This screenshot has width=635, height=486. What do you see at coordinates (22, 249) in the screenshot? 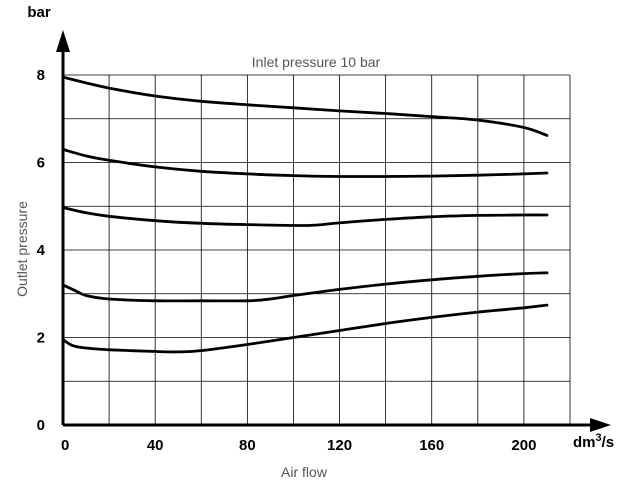
I see `y-axis-label: Outlet pressure` at bounding box center [22, 249].